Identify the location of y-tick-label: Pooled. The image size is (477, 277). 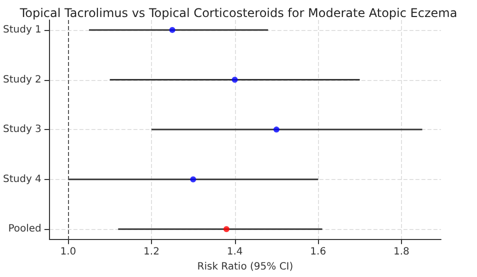
(25, 229).